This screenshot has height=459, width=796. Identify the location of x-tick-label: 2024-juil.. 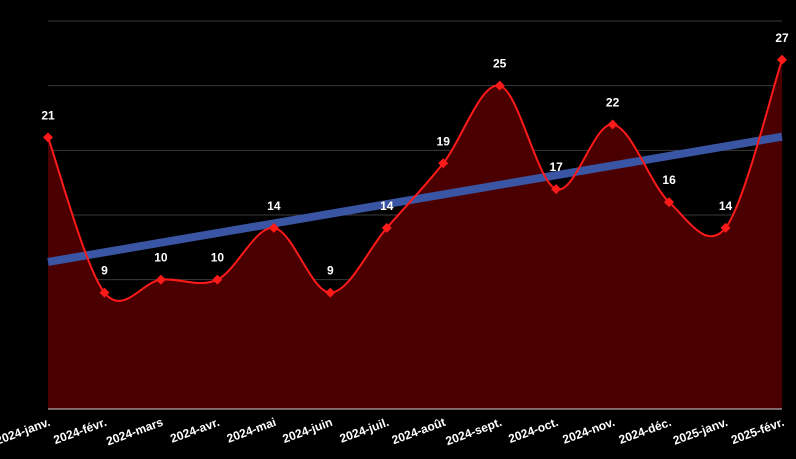
(364, 430).